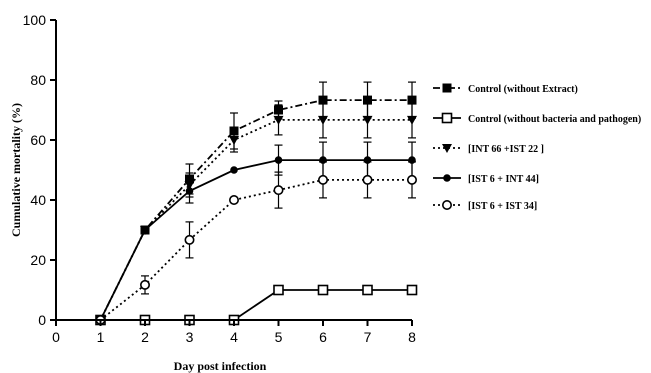  Describe the element at coordinates (506, 149) in the screenshot. I see `legend-label: [INT 66 +IST 22 ]` at that location.